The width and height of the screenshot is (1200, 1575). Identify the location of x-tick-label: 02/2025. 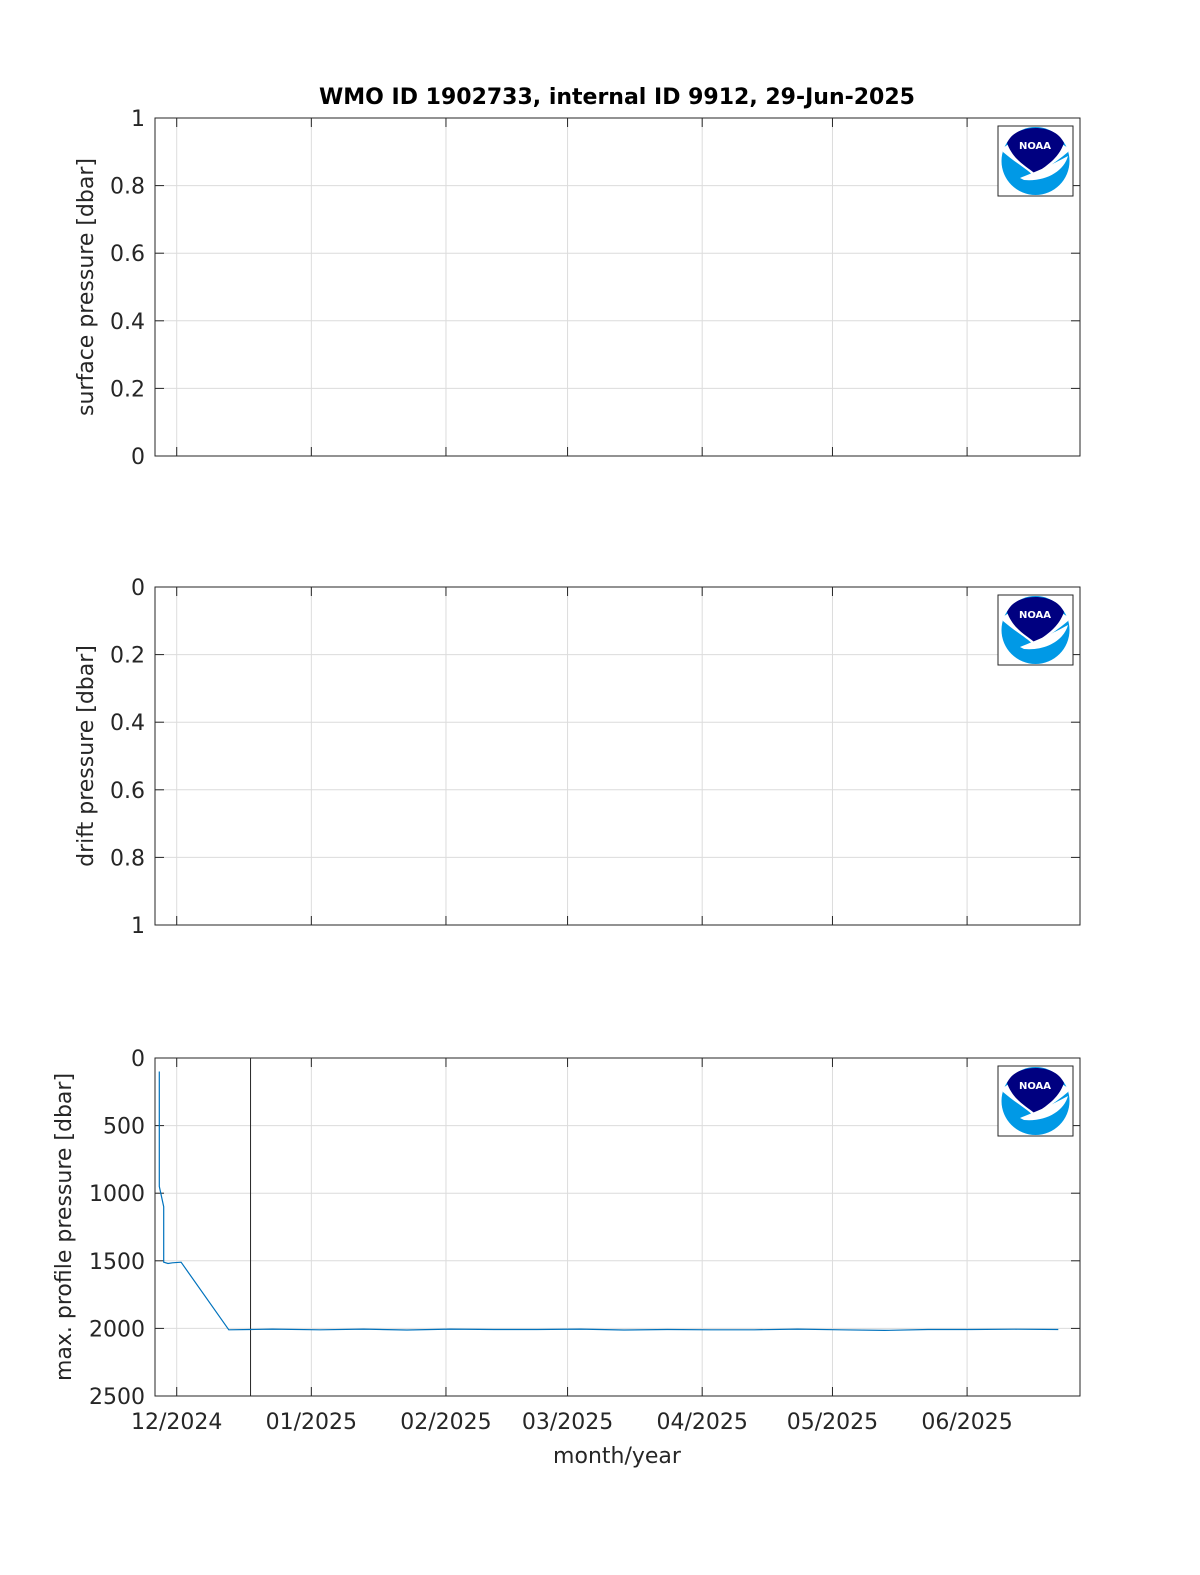
(445, 1422).